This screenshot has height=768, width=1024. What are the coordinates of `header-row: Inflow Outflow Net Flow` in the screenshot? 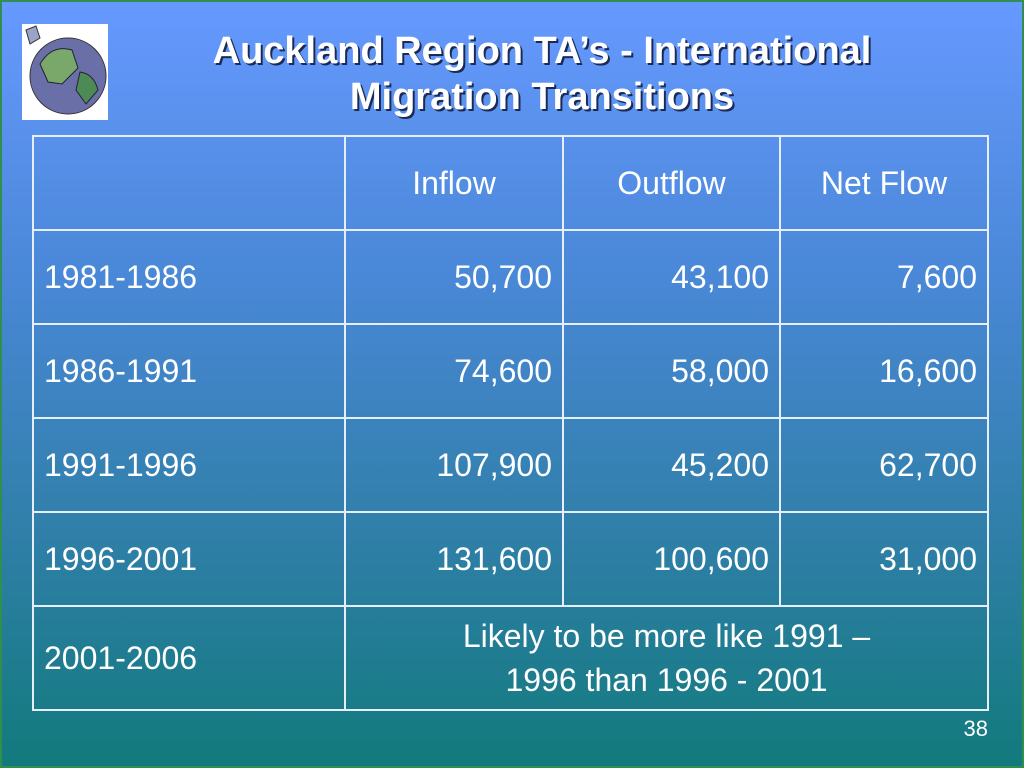 It's located at (510, 183).